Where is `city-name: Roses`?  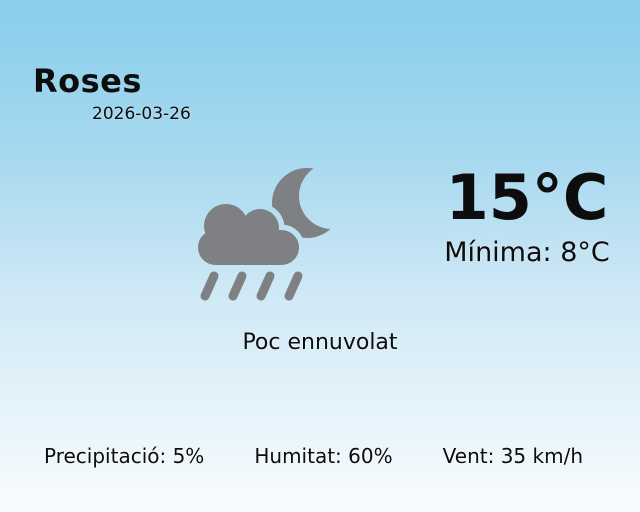 city-name: Roses is located at coordinates (87, 81).